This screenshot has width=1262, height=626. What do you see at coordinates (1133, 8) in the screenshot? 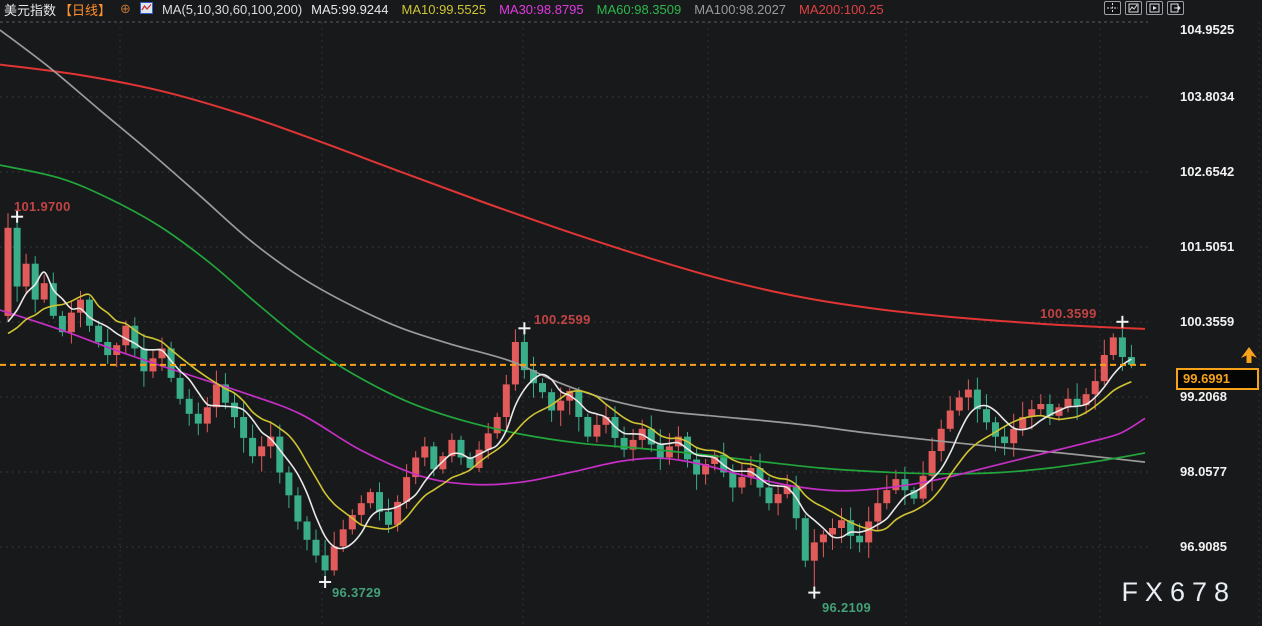
I see `indicator-chart-icon` at bounding box center [1133, 8].